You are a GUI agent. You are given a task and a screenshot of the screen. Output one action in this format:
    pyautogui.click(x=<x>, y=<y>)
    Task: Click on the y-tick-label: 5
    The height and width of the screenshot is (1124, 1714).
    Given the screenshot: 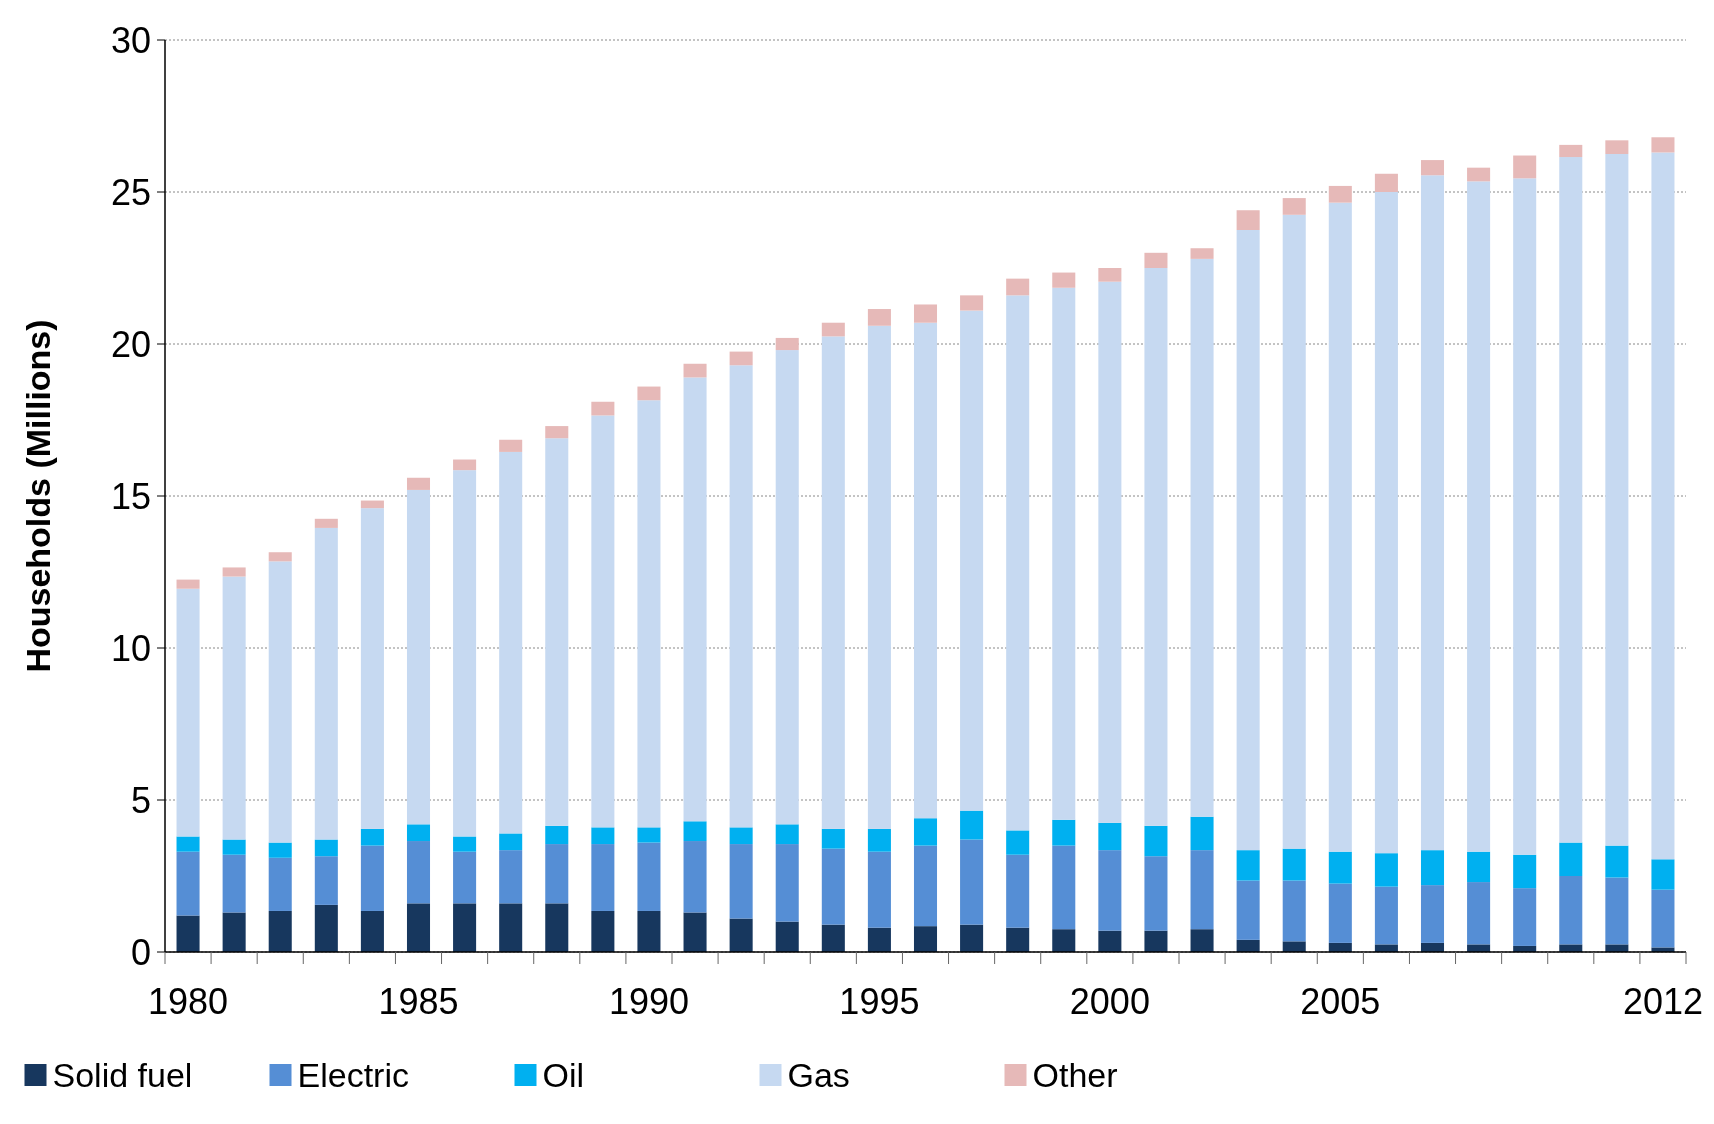 What is the action you would take?
    pyautogui.click(x=140, y=800)
    